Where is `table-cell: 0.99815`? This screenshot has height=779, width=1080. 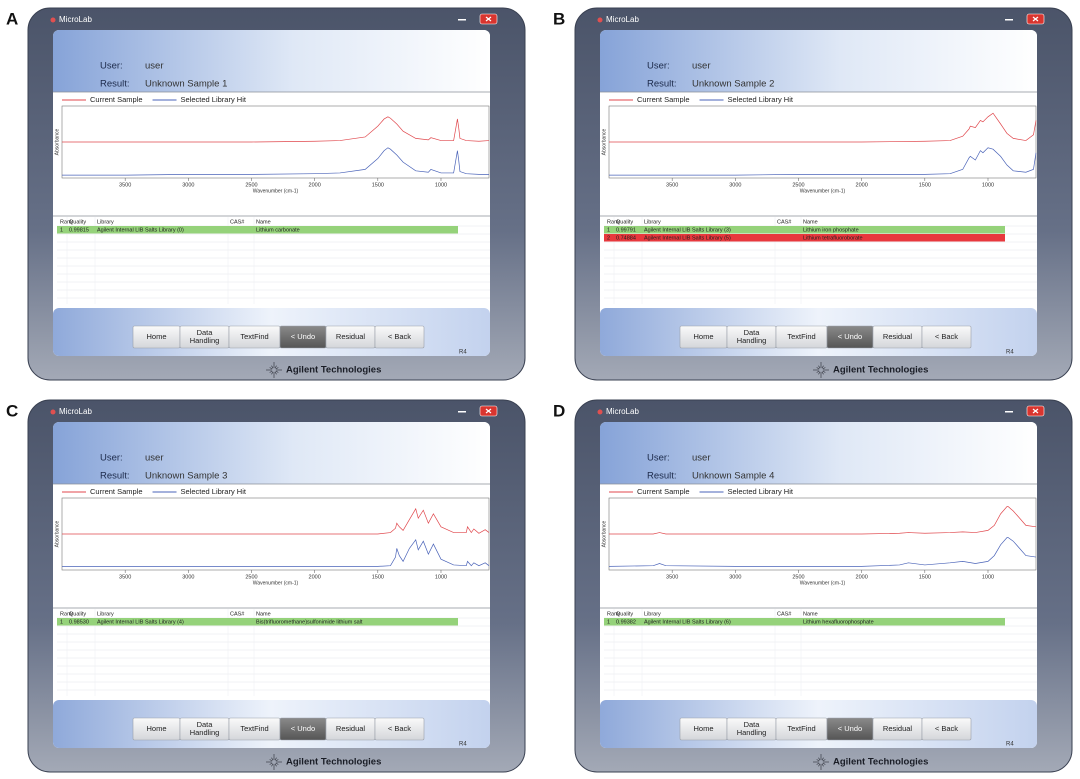
table-cell: 0.99815 is located at coordinates (79, 230).